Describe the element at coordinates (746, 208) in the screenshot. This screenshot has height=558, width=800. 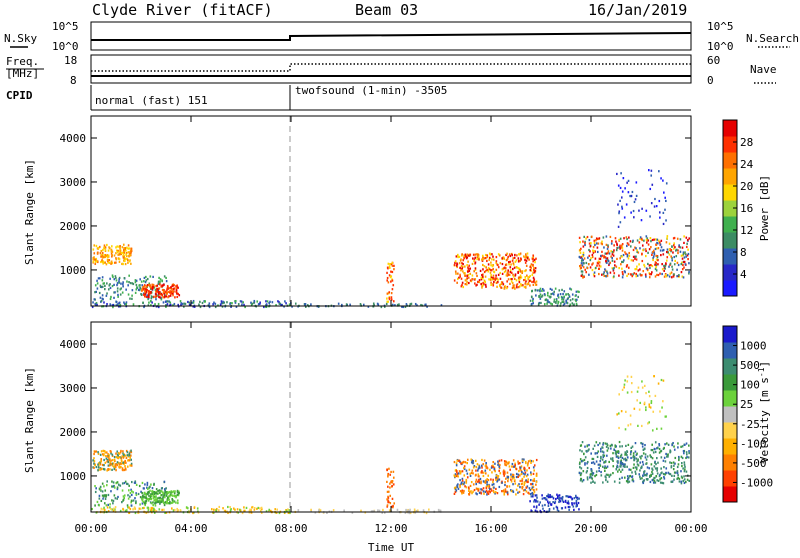
I see `colorbar-tick-label: 16` at that location.